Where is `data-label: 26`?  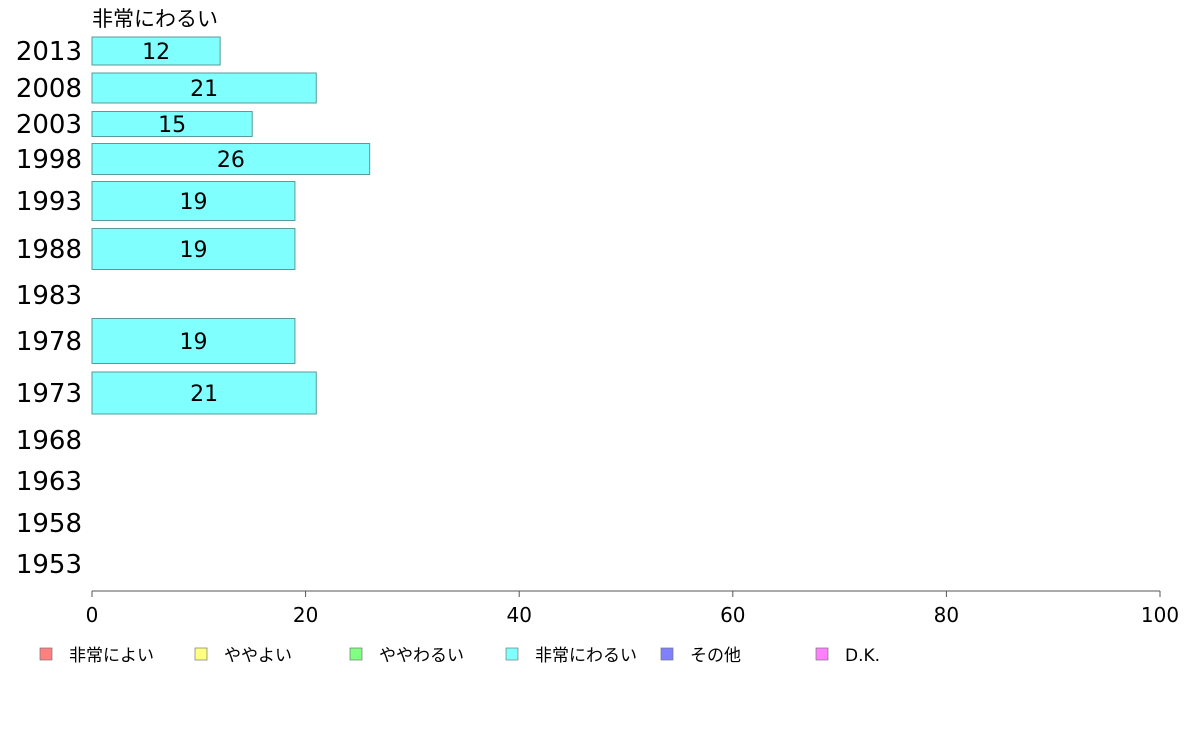 data-label: 26 is located at coordinates (231, 160).